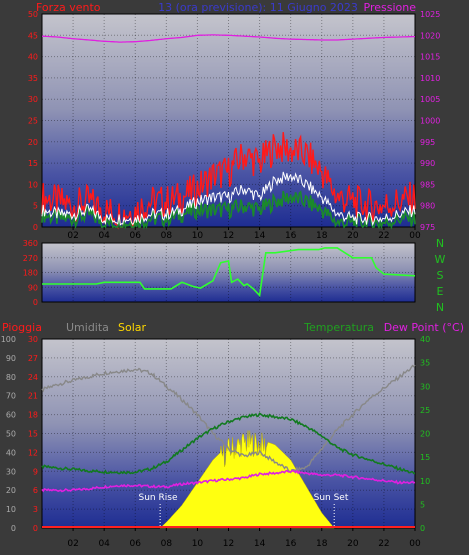  Describe the element at coordinates (440, 291) in the screenshot. I see `compass-e: E` at that location.